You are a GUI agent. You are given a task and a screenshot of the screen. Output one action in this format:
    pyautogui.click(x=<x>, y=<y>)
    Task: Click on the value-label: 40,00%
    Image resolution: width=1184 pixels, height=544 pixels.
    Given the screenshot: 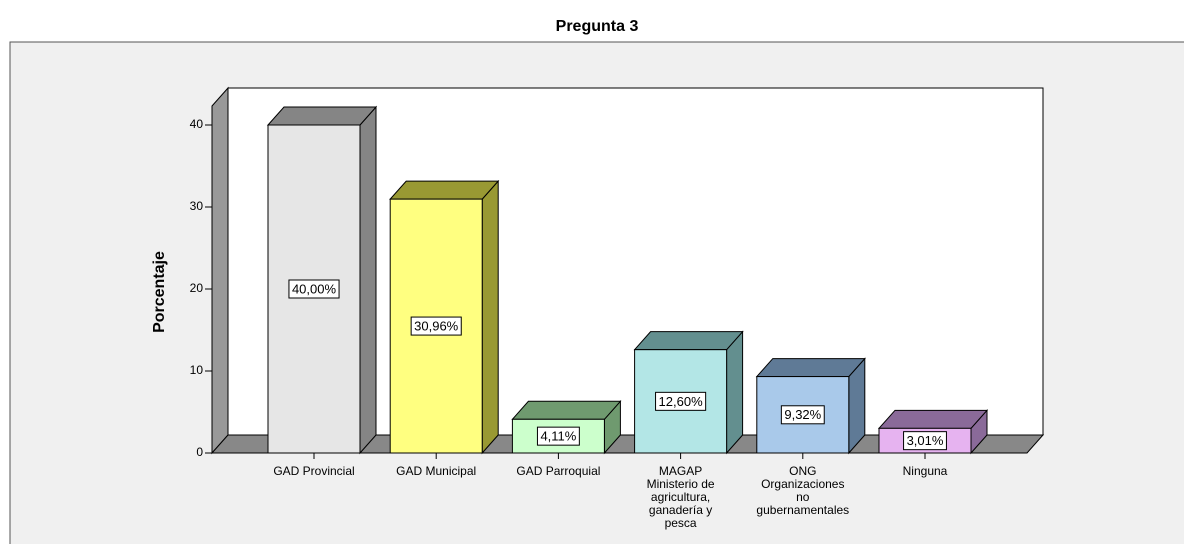 What is the action you would take?
    pyautogui.click(x=314, y=288)
    